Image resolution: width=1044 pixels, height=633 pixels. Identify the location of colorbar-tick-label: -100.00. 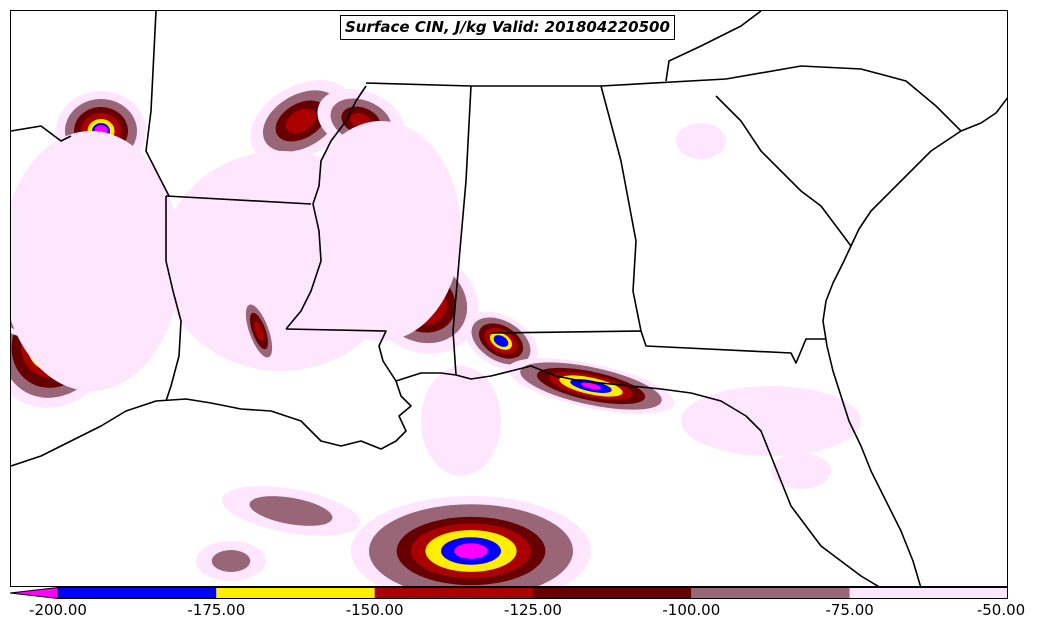
(691, 610).